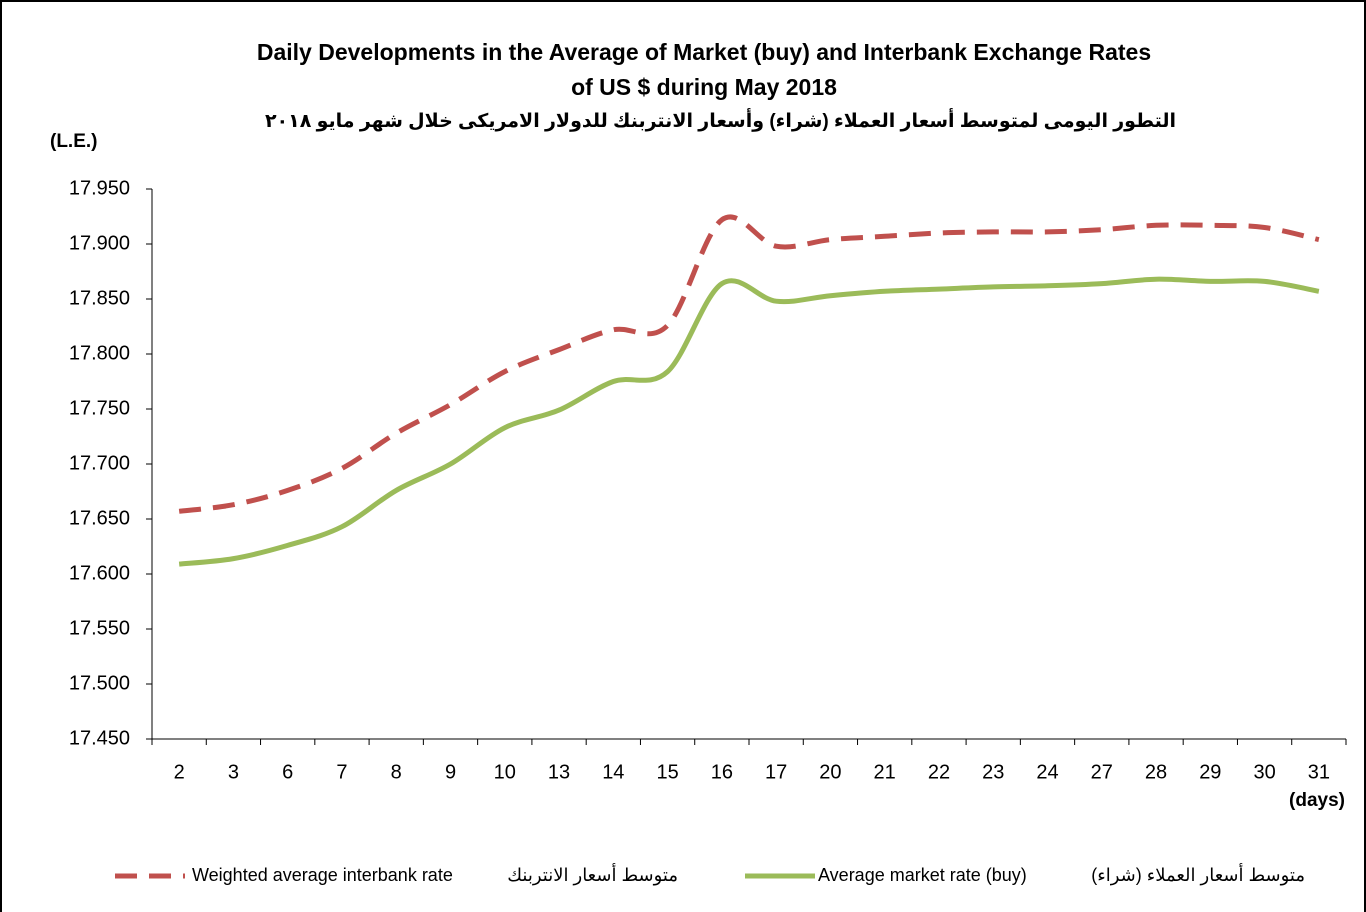 The height and width of the screenshot is (912, 1366). I want to click on x-tick-label: 13, so click(559, 772).